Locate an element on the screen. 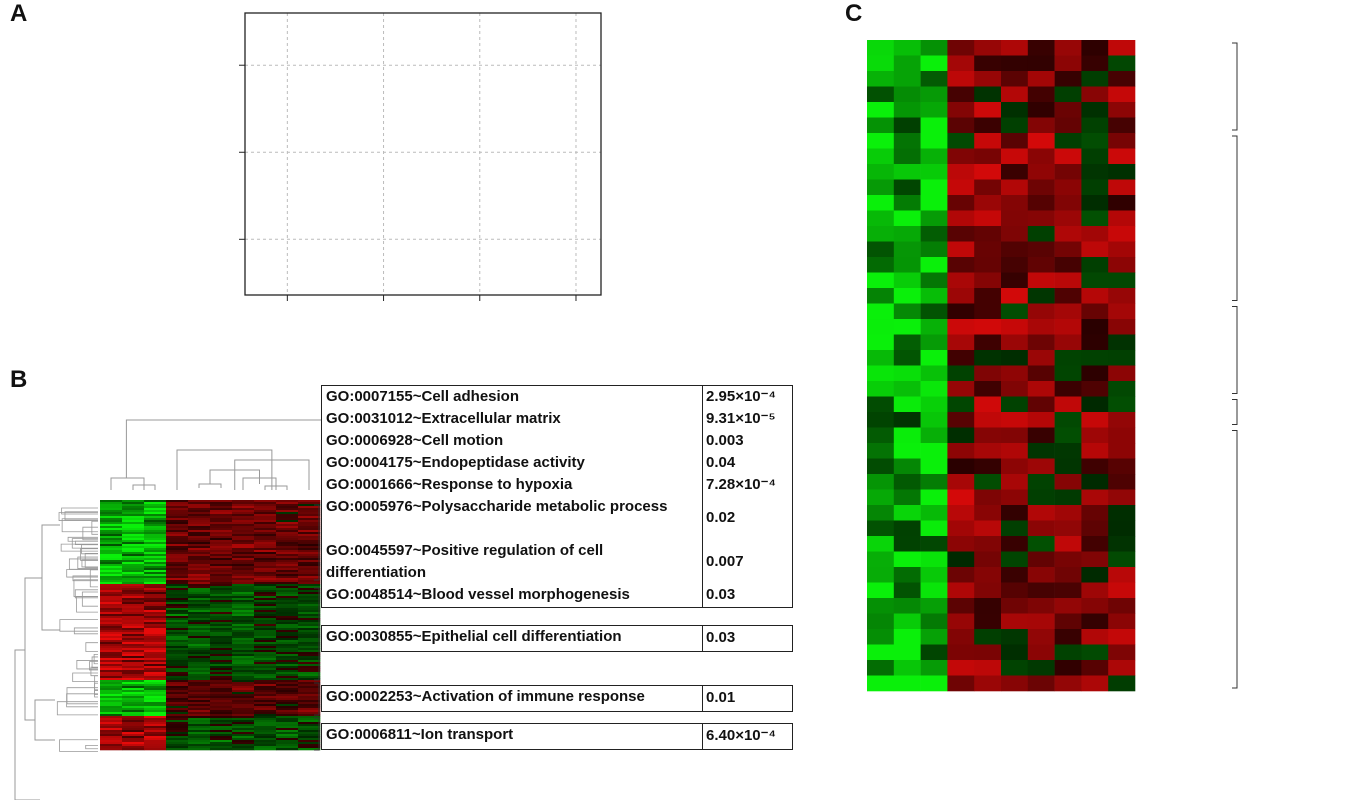 The width and height of the screenshot is (1367, 800). clustered-heatmap is located at coordinates (169, 609).